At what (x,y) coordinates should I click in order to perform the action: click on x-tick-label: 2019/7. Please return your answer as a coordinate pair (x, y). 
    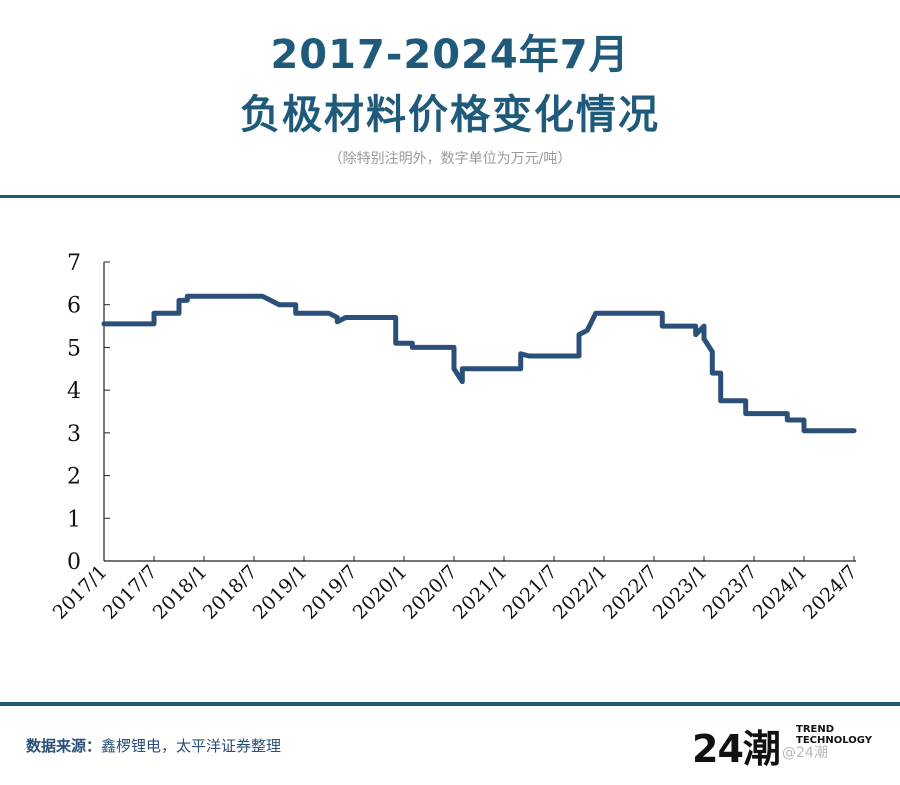
    Looking at the image, I should click on (330, 592).